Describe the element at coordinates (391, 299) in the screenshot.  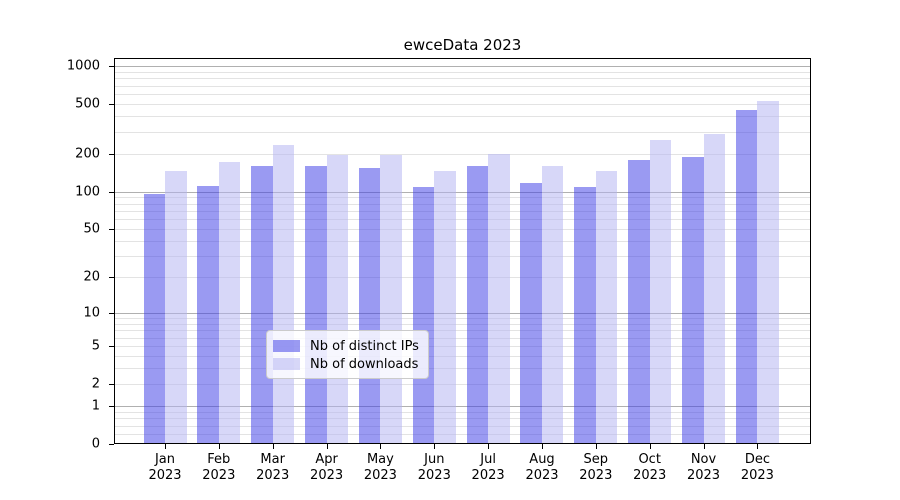
I see `bar-may-downloads` at that location.